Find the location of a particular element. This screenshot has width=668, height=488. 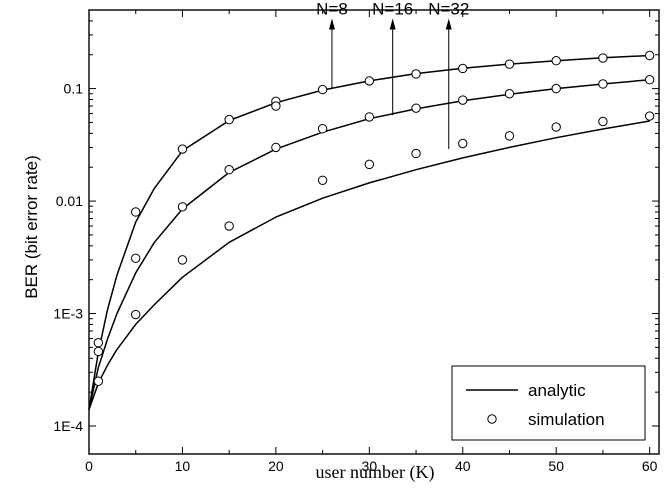

legend-box is located at coordinates (548, 403).